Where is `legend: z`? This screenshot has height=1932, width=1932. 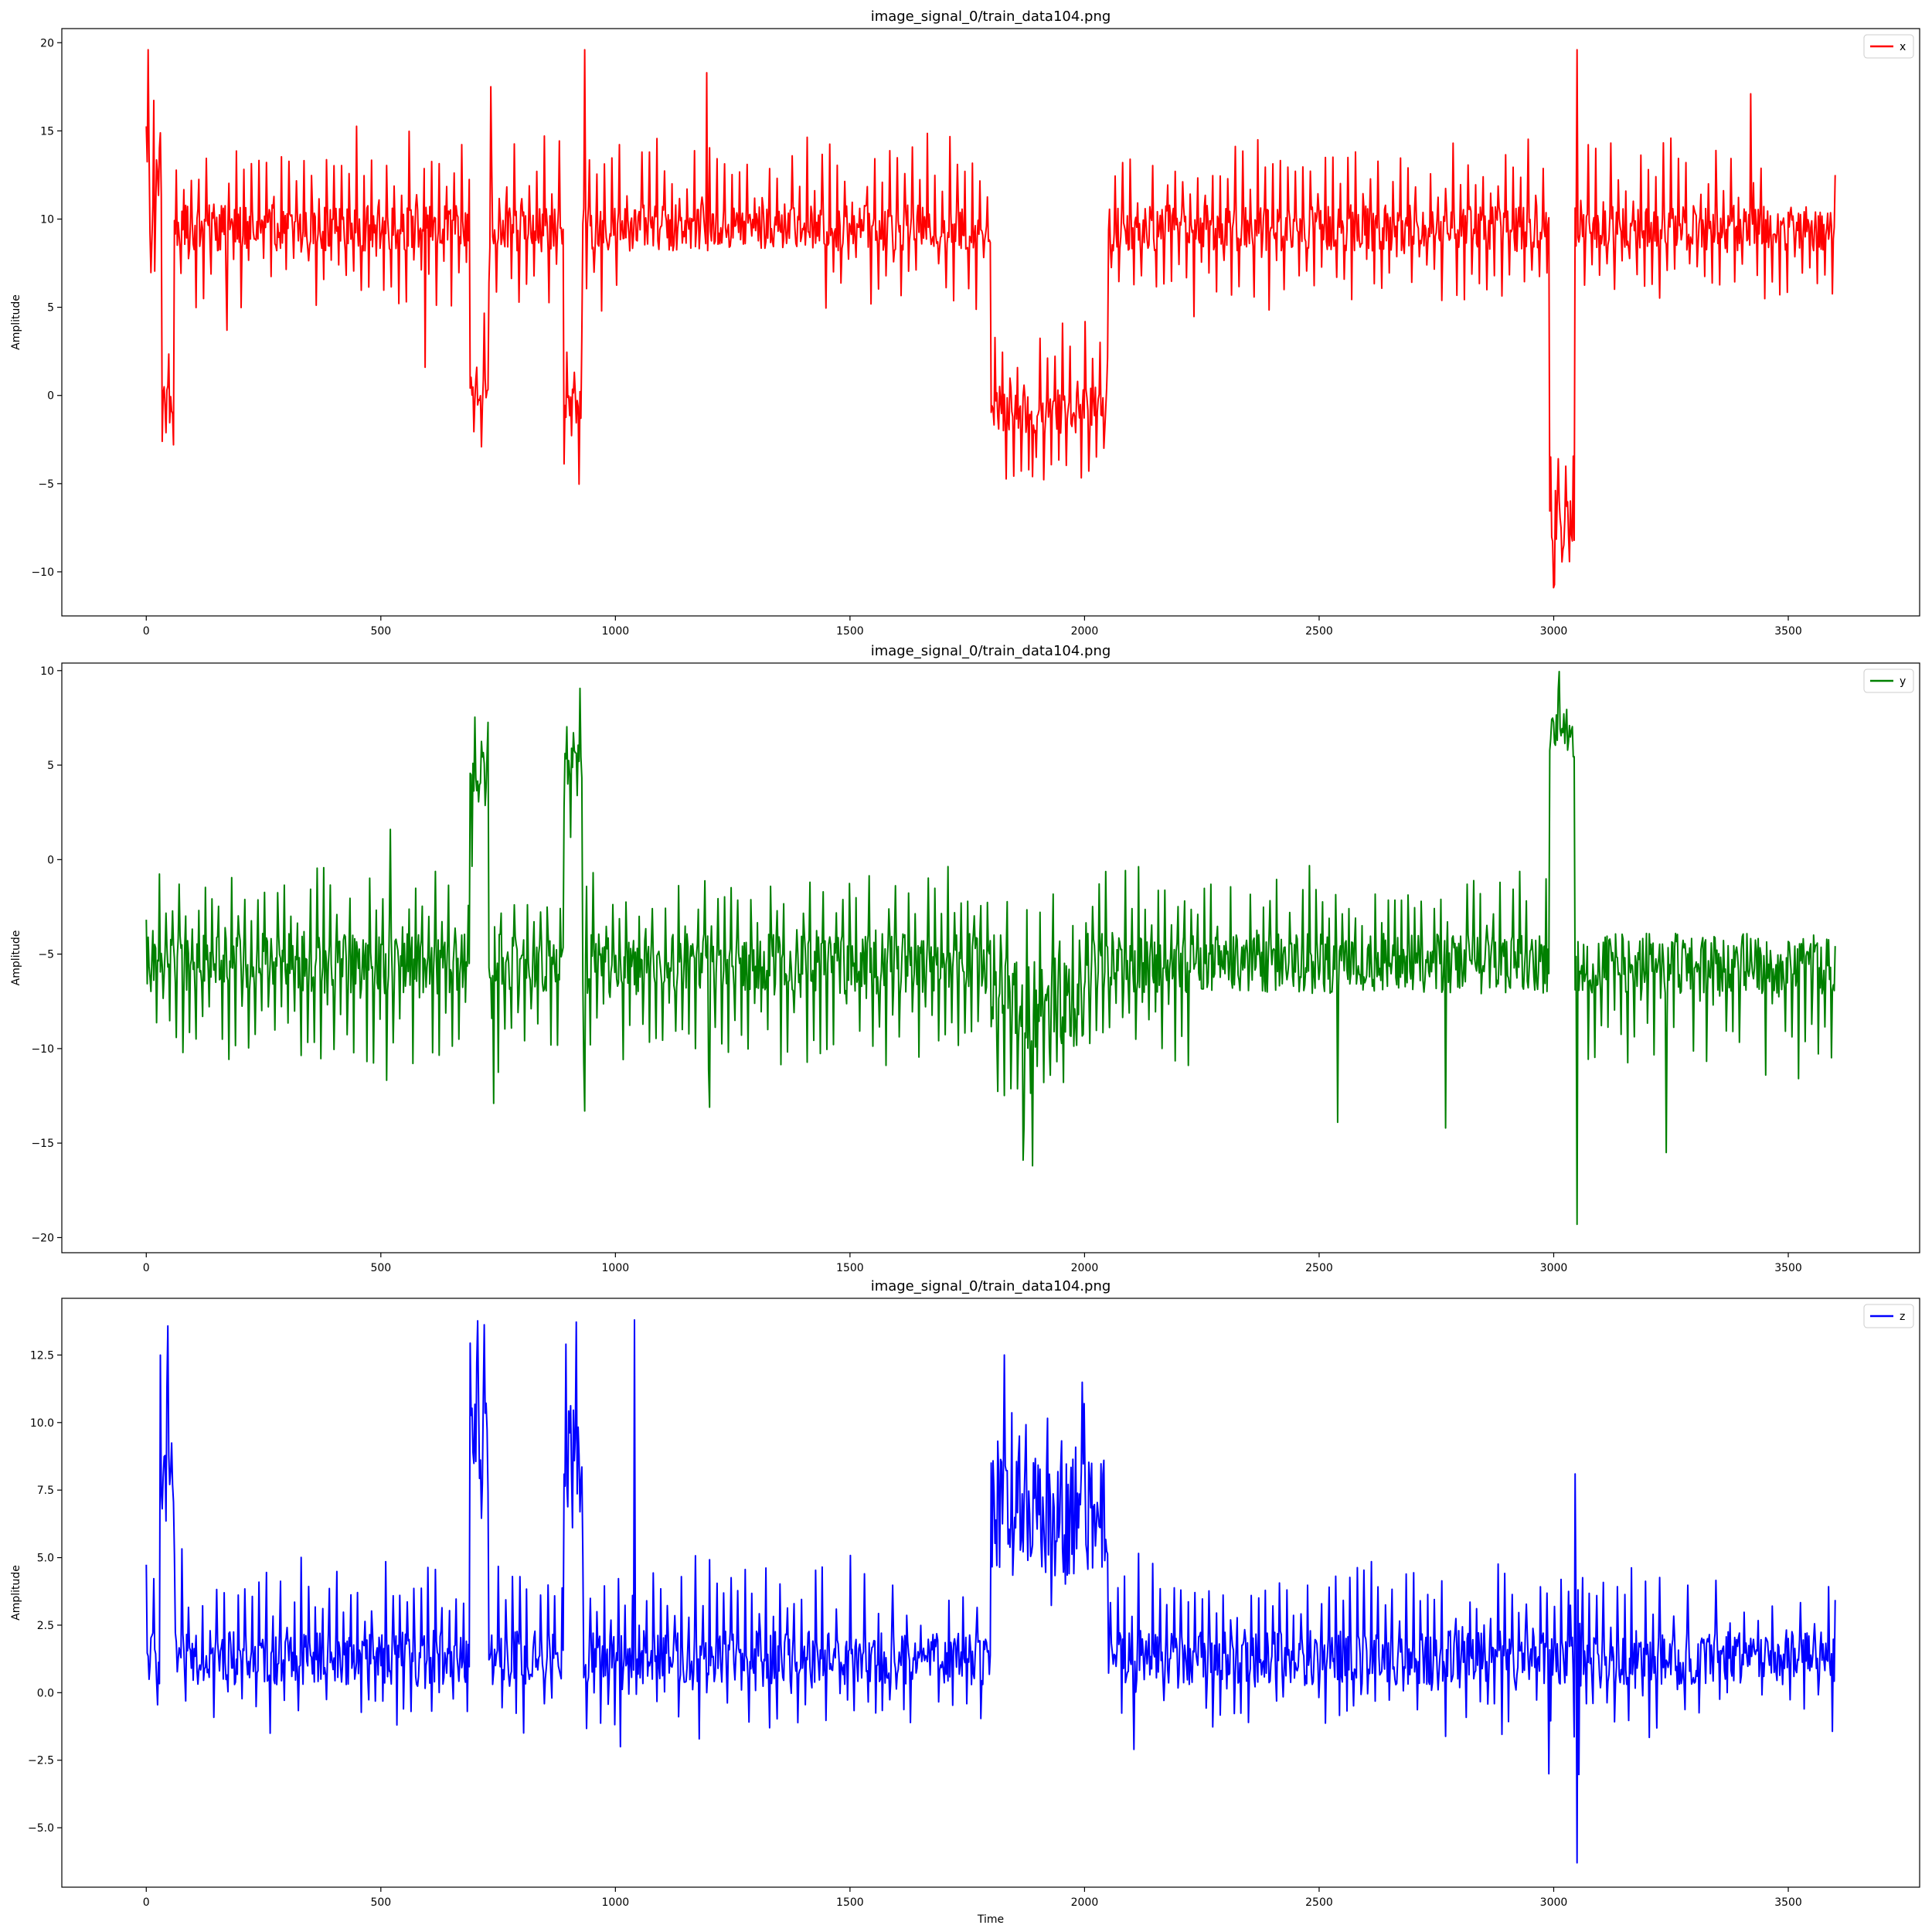 legend: z is located at coordinates (1888, 1316).